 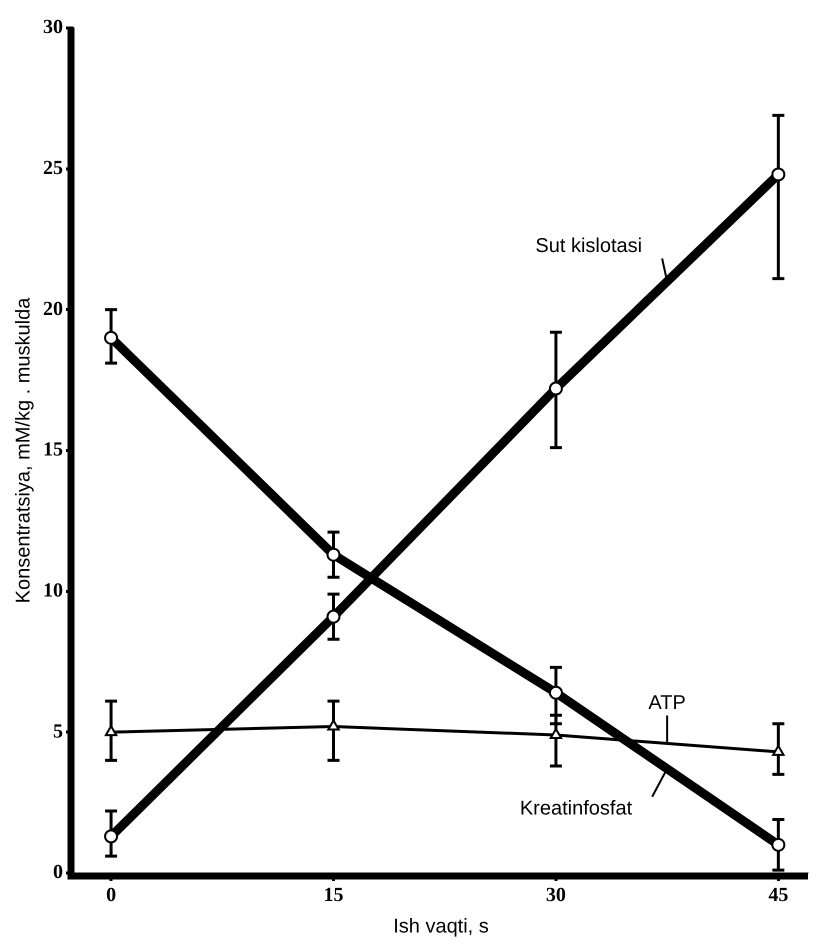 What do you see at coordinates (576, 808) in the screenshot?
I see `text: Kreatinfosfat` at bounding box center [576, 808].